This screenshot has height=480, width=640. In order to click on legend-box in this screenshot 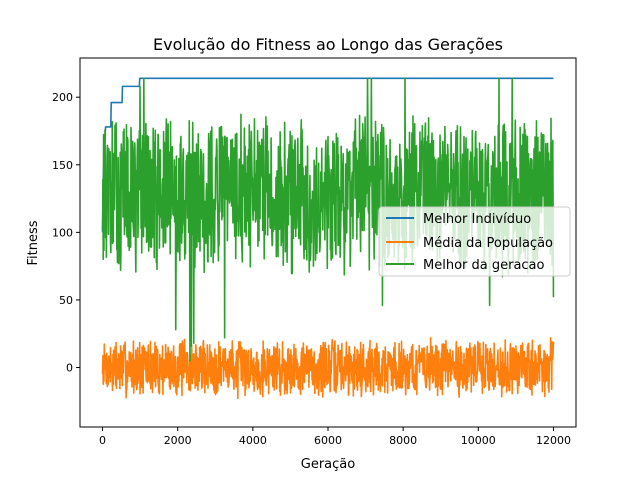, I will do `click(474, 241)`.